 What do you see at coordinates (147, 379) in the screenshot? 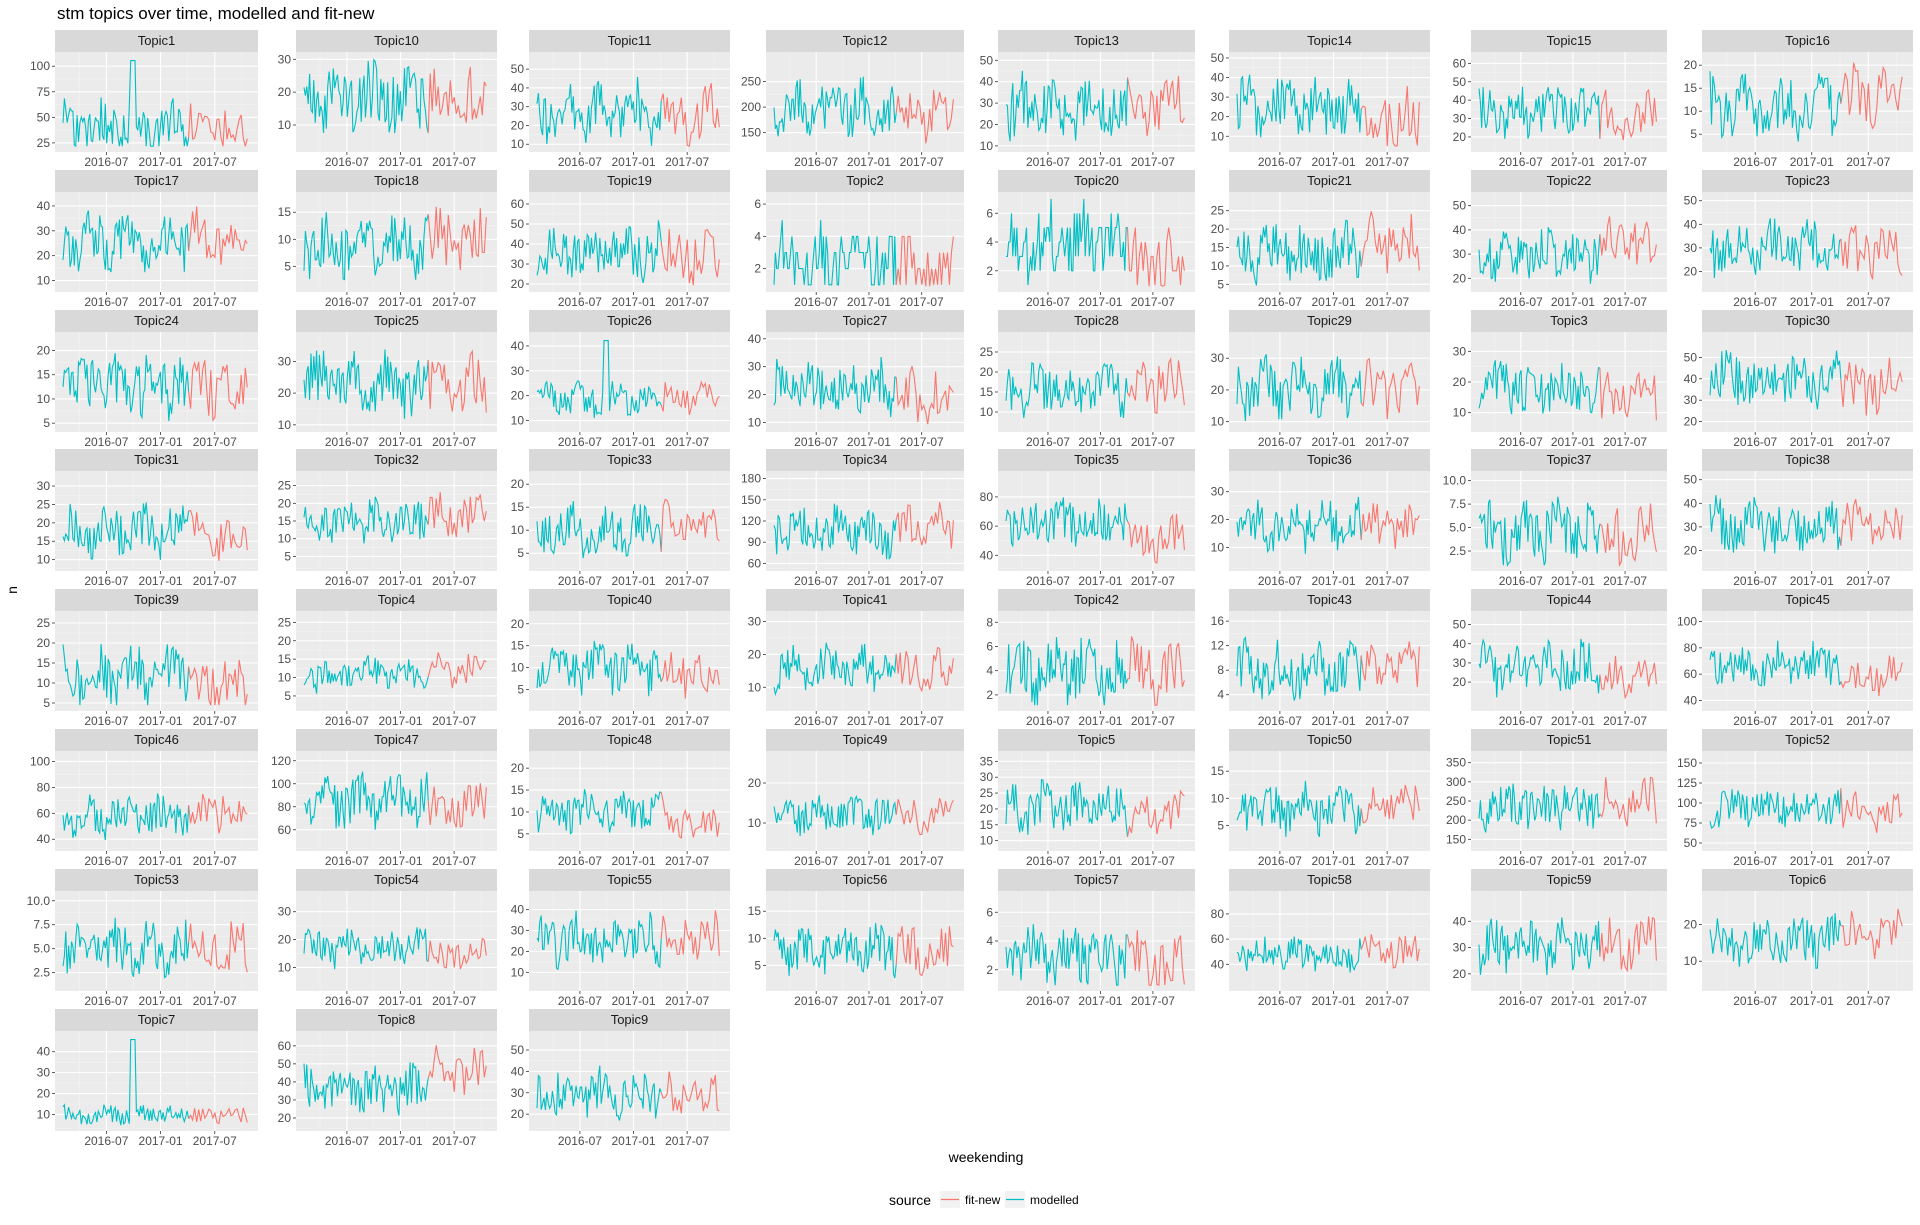
I see `facet-topic24: Topic24 5 10 15 20 2016-07 2017-01 2017-07` at bounding box center [147, 379].